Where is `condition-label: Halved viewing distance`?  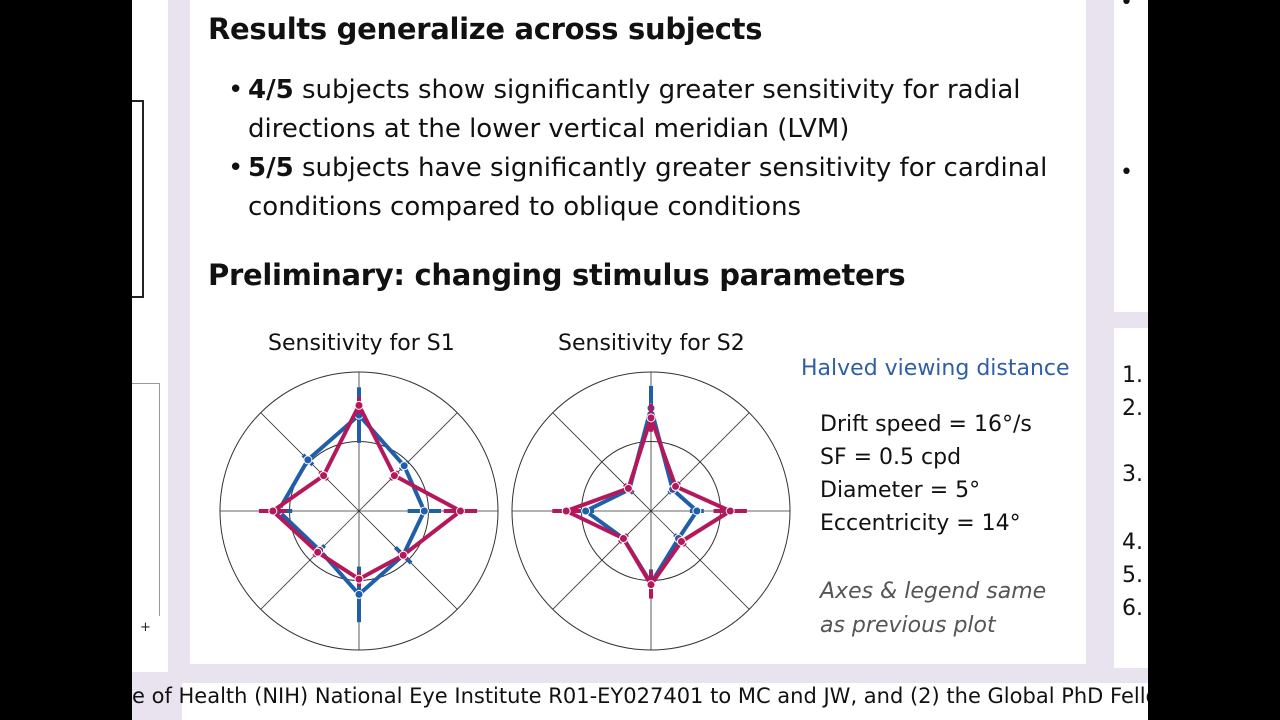 condition-label: Halved viewing distance is located at coordinates (935, 368).